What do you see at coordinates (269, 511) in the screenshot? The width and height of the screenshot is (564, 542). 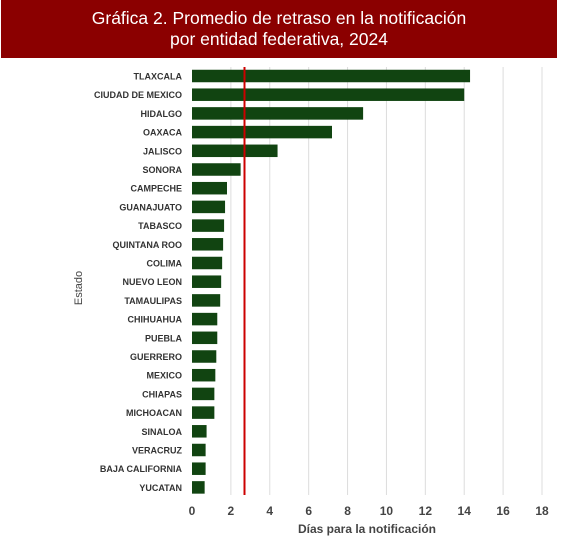 I see `x-tick-label: 4` at bounding box center [269, 511].